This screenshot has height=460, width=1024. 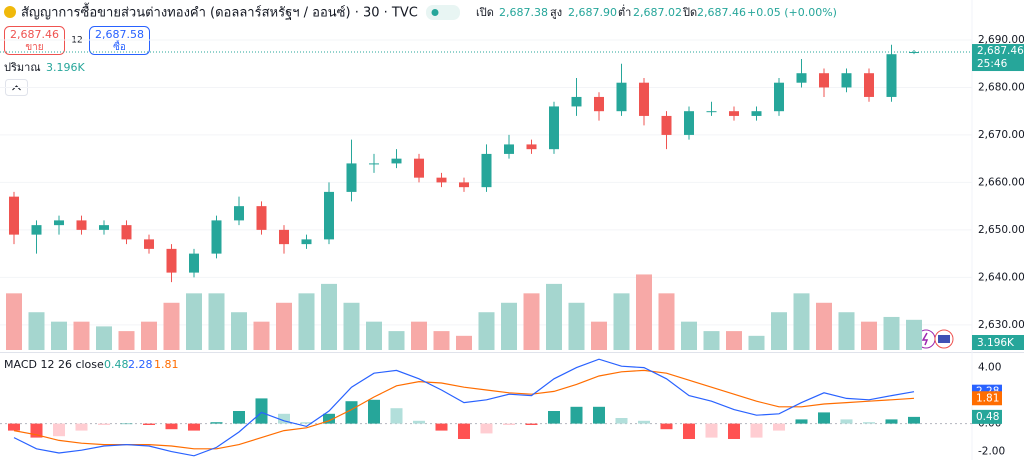 What do you see at coordinates (485, 12) in the screenshot?
I see `open-label: เปิด` at bounding box center [485, 12].